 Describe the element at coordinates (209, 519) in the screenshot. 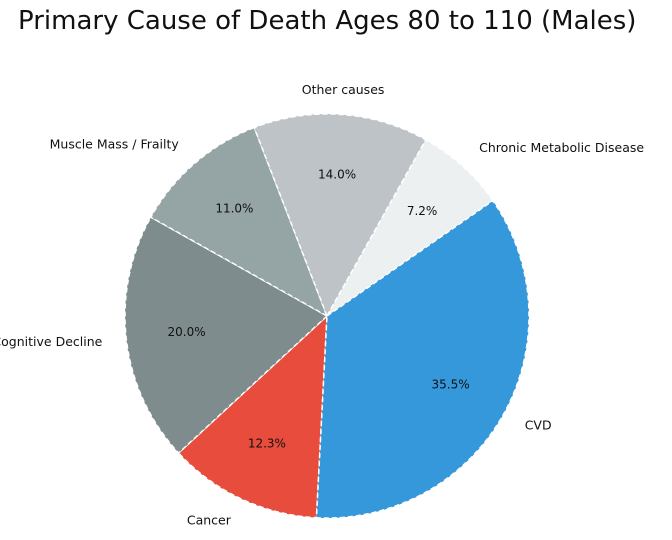

I see `category-label-cancer: Cancer` at that location.